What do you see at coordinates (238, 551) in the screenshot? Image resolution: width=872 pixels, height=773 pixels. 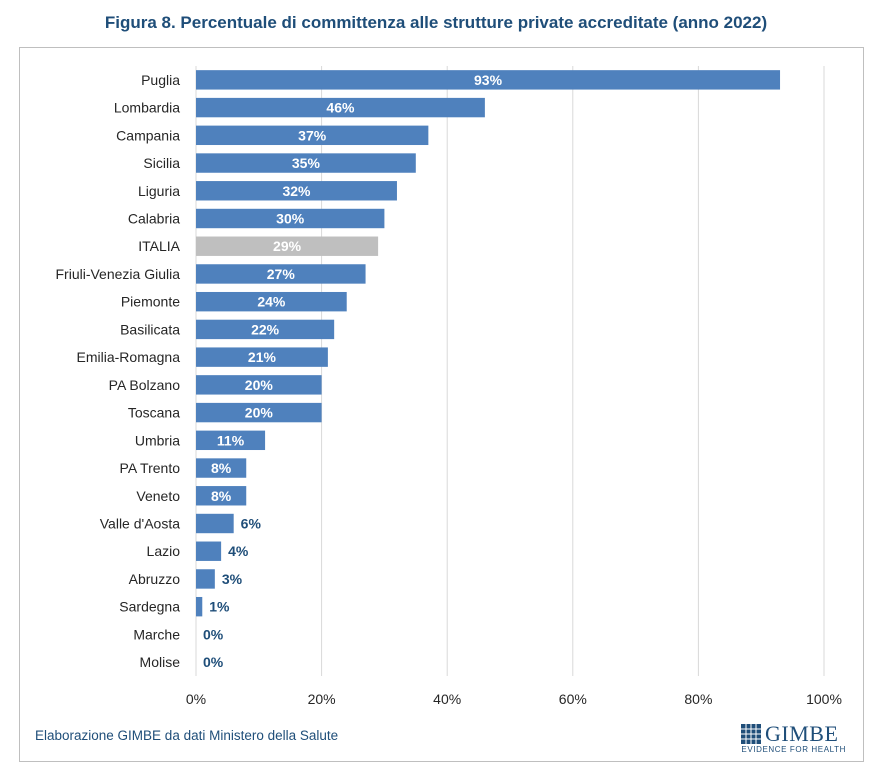 I see `data-label: 4%` at bounding box center [238, 551].